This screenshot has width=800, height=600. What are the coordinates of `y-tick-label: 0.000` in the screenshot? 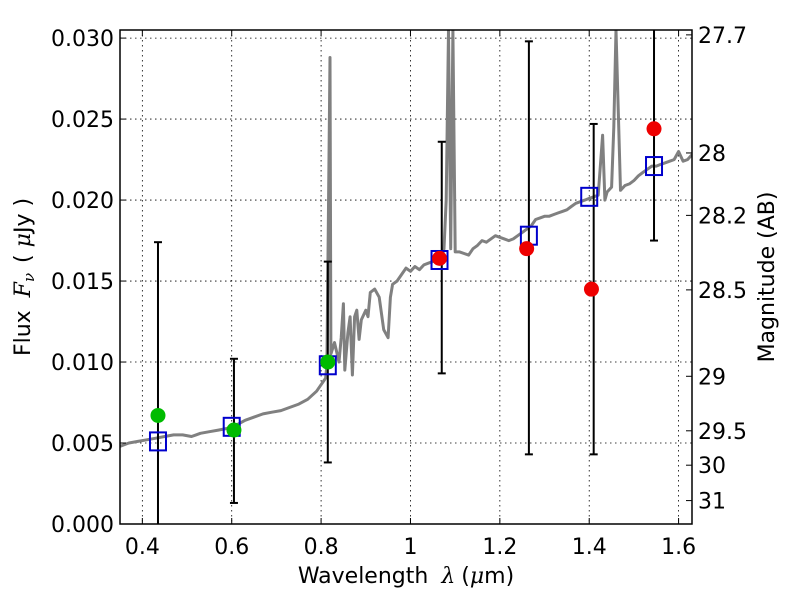 It's located at (82, 525).